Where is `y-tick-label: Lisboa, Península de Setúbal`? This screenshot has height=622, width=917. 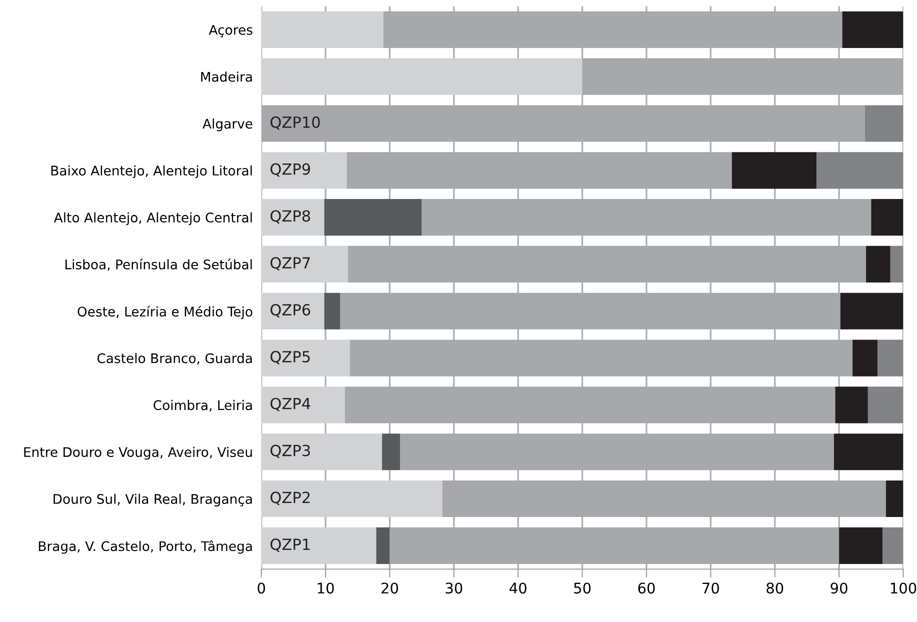 y-tick-label: Lisboa, Península de Setúbal is located at coordinates (158, 264).